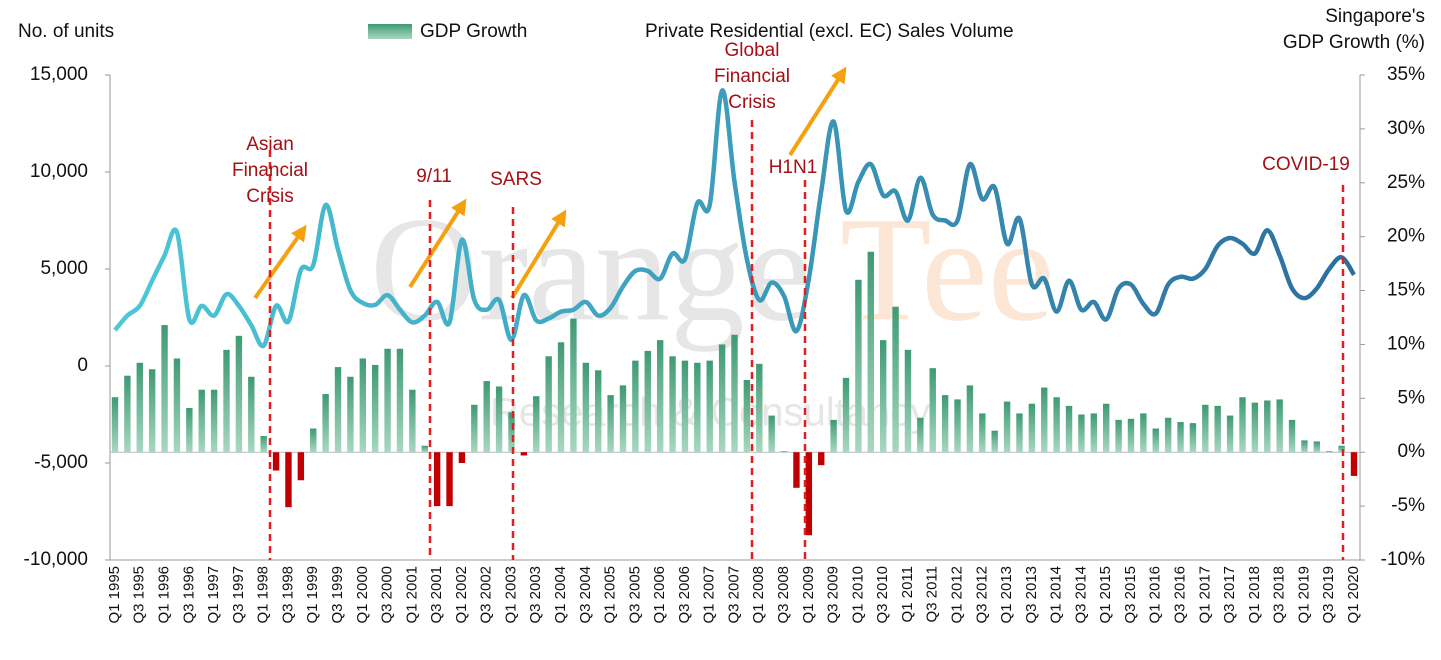  What do you see at coordinates (1353, 595) in the screenshot?
I see `x-tick-label: Q1 2020` at bounding box center [1353, 595].